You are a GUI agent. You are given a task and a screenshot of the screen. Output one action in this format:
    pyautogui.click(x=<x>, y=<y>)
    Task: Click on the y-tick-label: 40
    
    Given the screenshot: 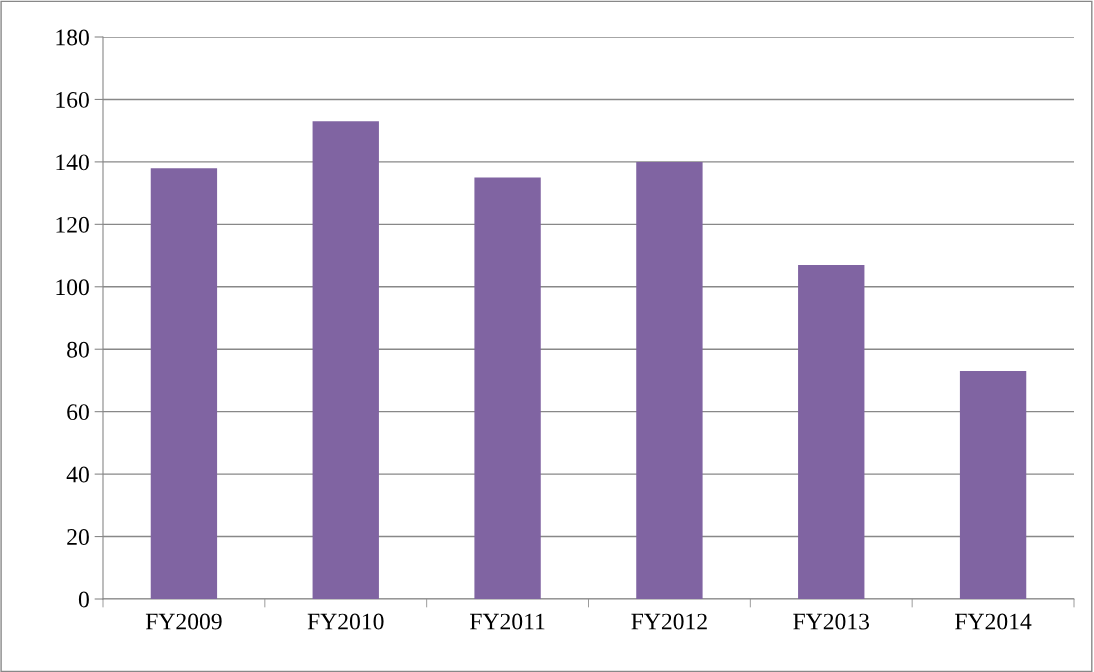 What is the action you would take?
    pyautogui.click(x=77, y=474)
    